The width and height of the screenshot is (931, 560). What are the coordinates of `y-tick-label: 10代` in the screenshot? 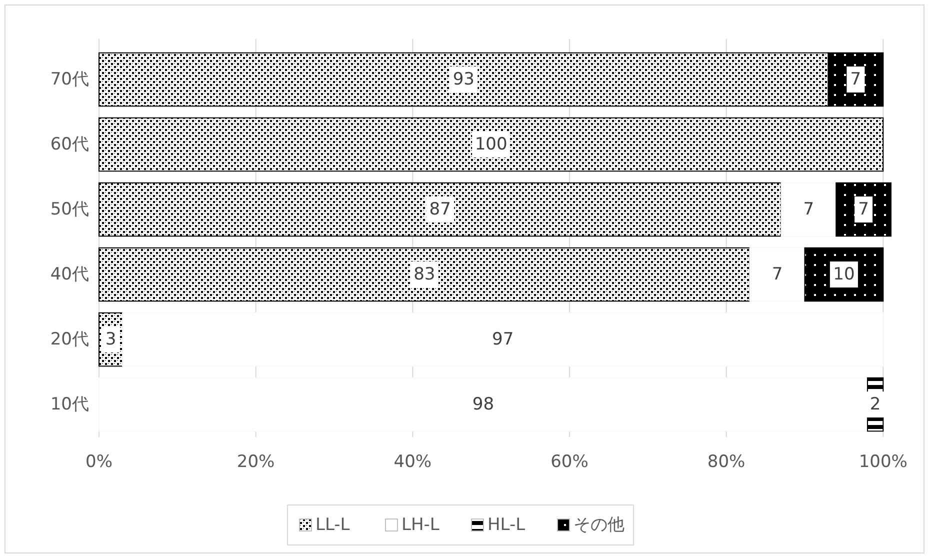 It's located at (69, 404).